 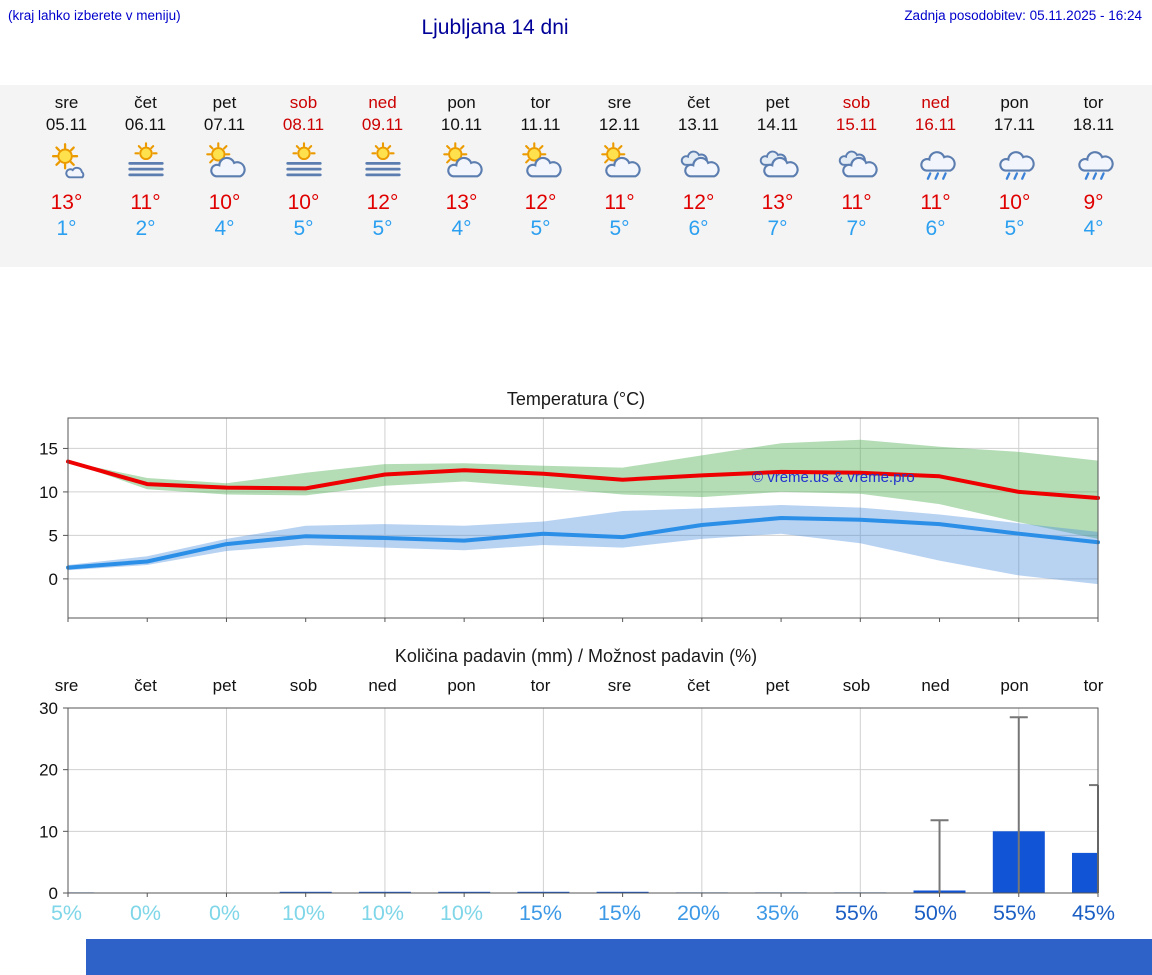 I want to click on precip-probability-label: 50%, so click(x=935, y=913).